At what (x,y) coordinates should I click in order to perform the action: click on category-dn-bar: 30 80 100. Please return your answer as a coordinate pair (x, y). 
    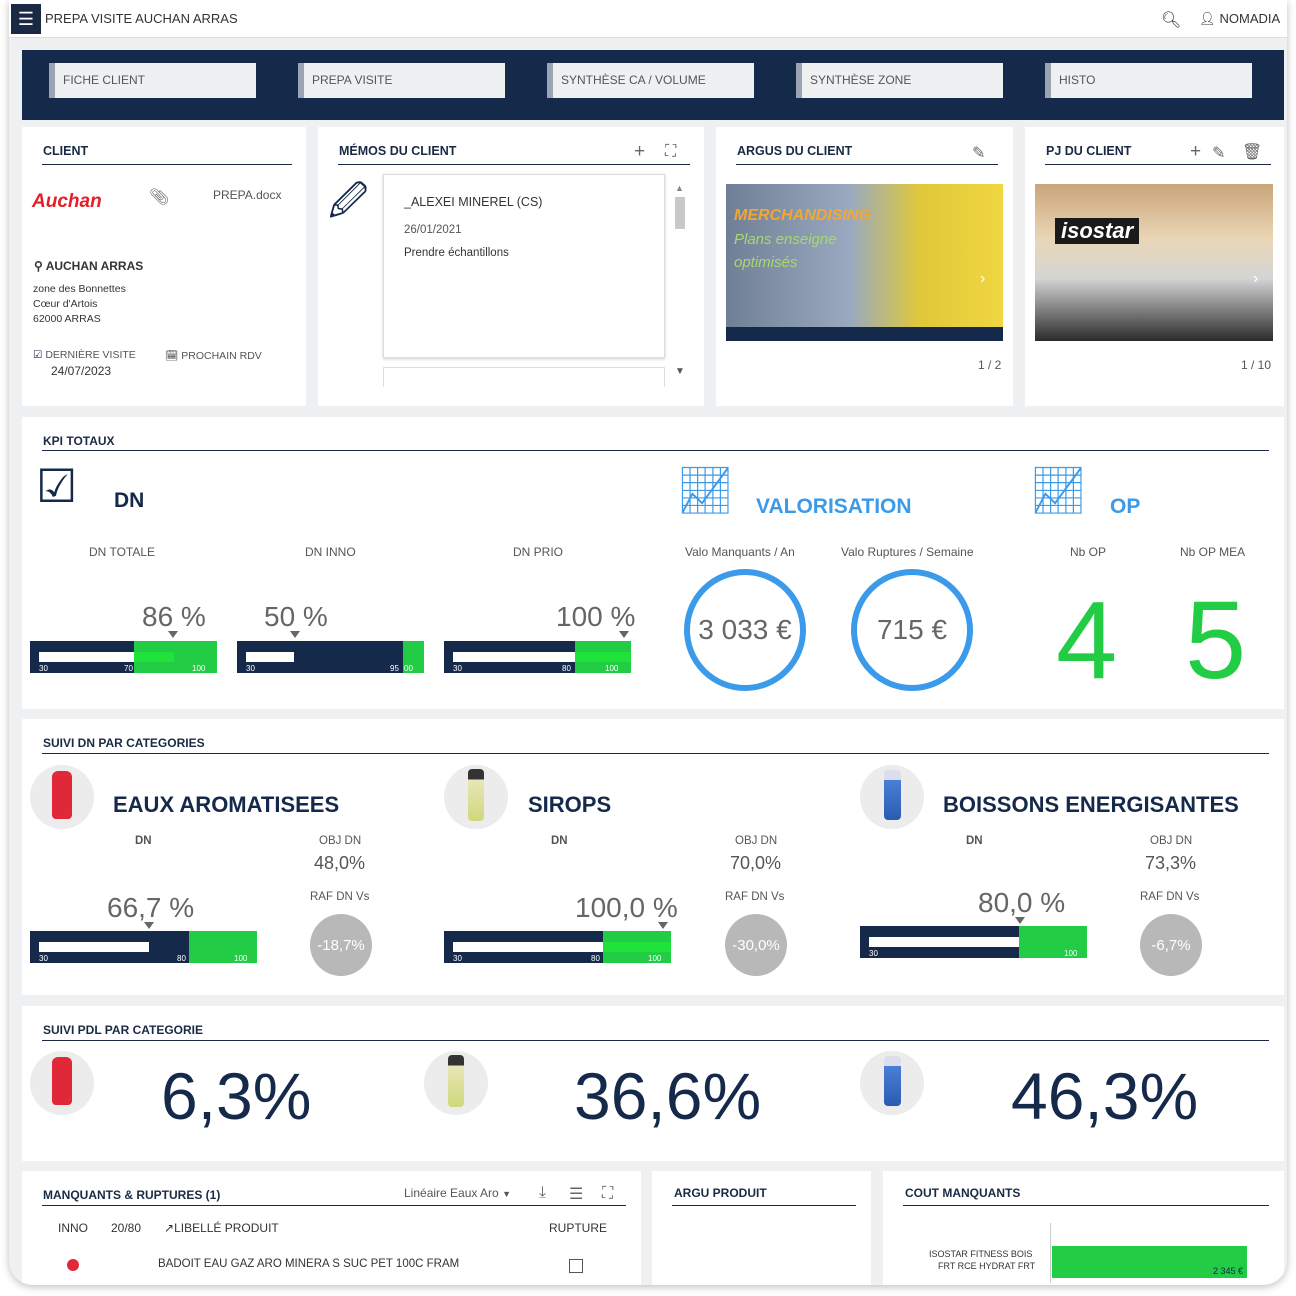
    Looking at the image, I should click on (143, 947).